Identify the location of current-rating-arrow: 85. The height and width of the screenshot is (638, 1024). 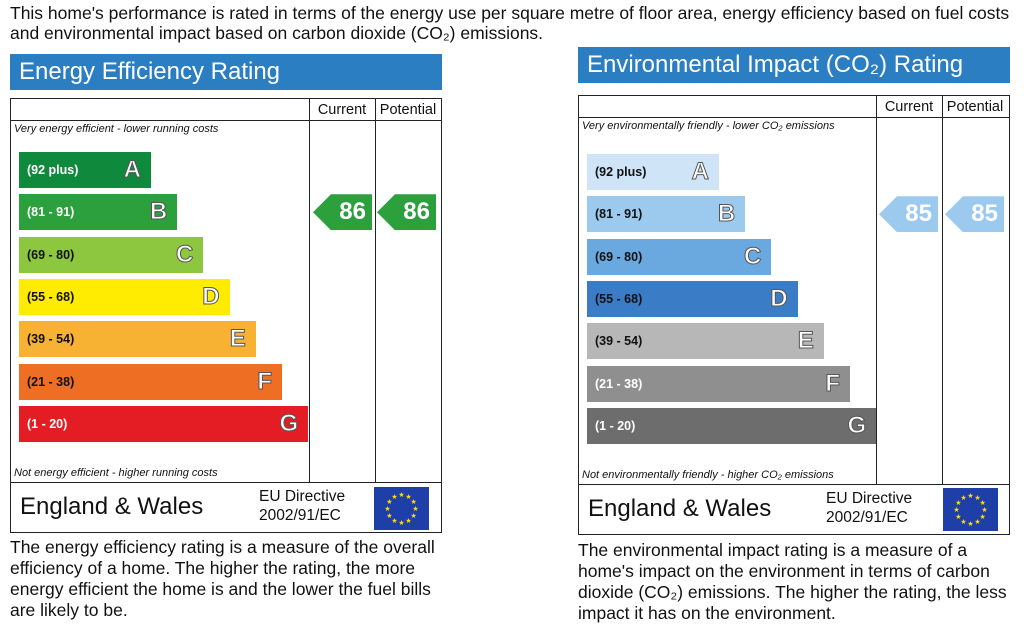
(908, 214).